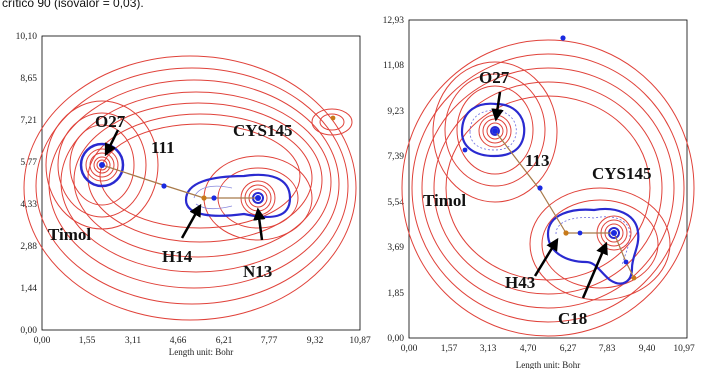 This screenshot has height=369, width=701. What do you see at coordinates (27, 184) in the screenshot?
I see `left-y-ticks: 10,10 8,65 7,21 5,77 4,33 2,88 1,44 0,00` at bounding box center [27, 184].